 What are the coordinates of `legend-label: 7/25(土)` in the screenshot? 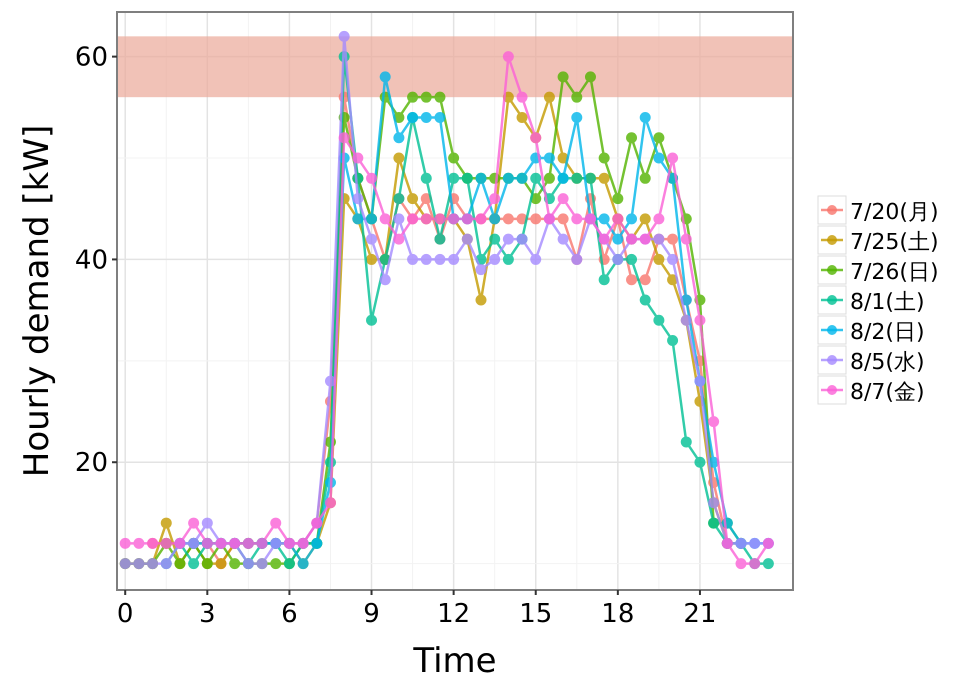 It's located at (894, 242).